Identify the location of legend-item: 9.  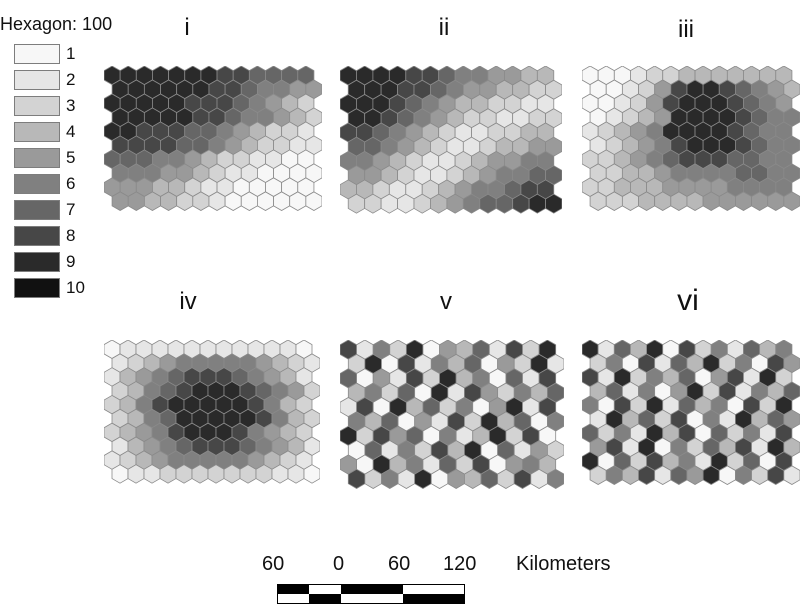
(49, 262).